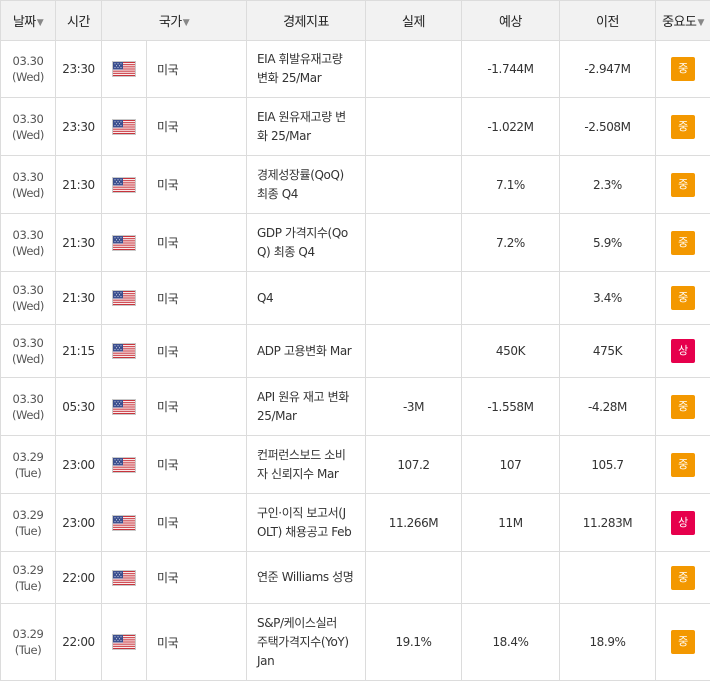  What do you see at coordinates (607, 184) in the screenshot?
I see `previous-value: 2.3%` at bounding box center [607, 184].